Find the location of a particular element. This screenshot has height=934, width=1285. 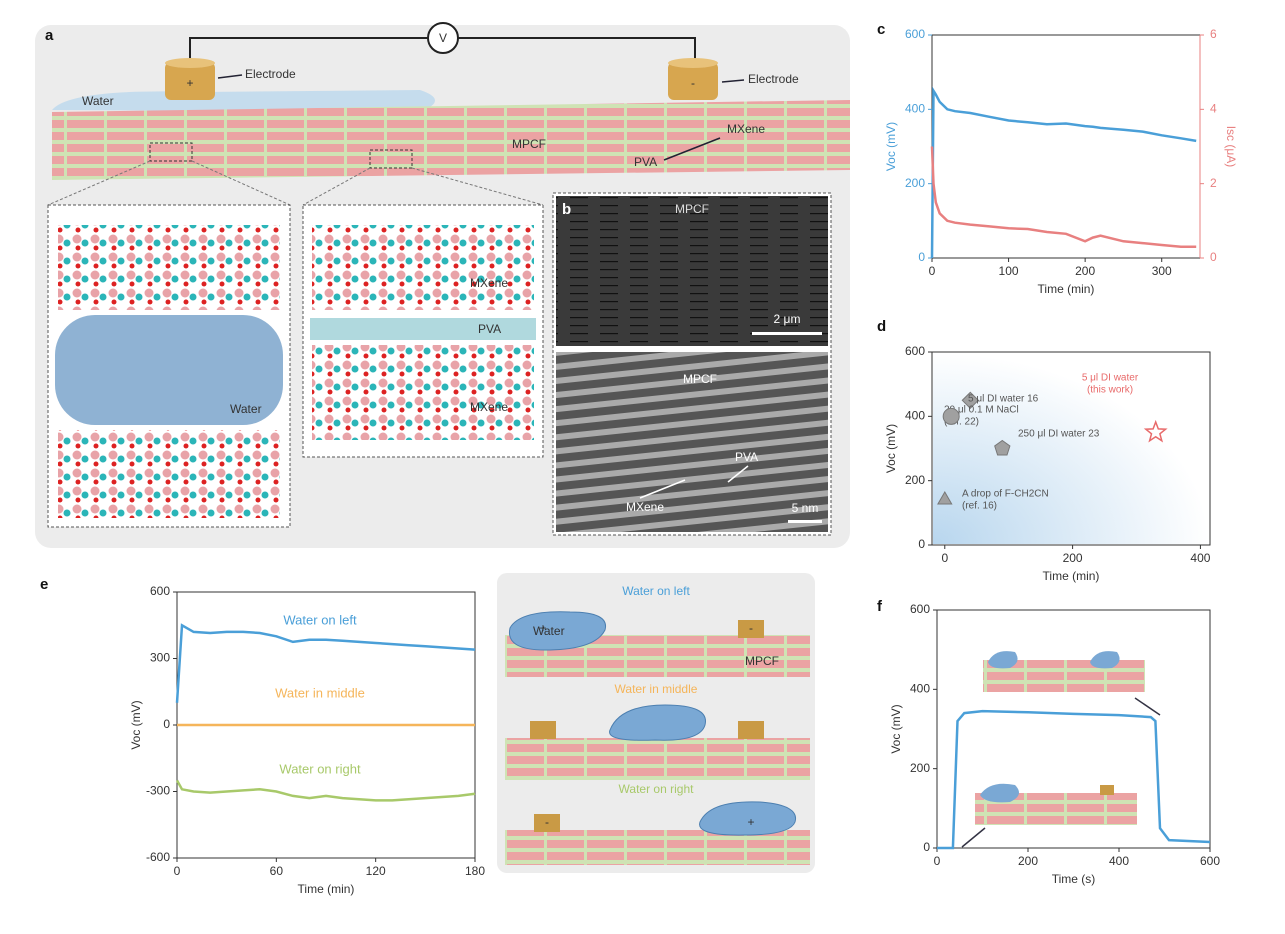

panel-label: a is located at coordinates (49, 35).